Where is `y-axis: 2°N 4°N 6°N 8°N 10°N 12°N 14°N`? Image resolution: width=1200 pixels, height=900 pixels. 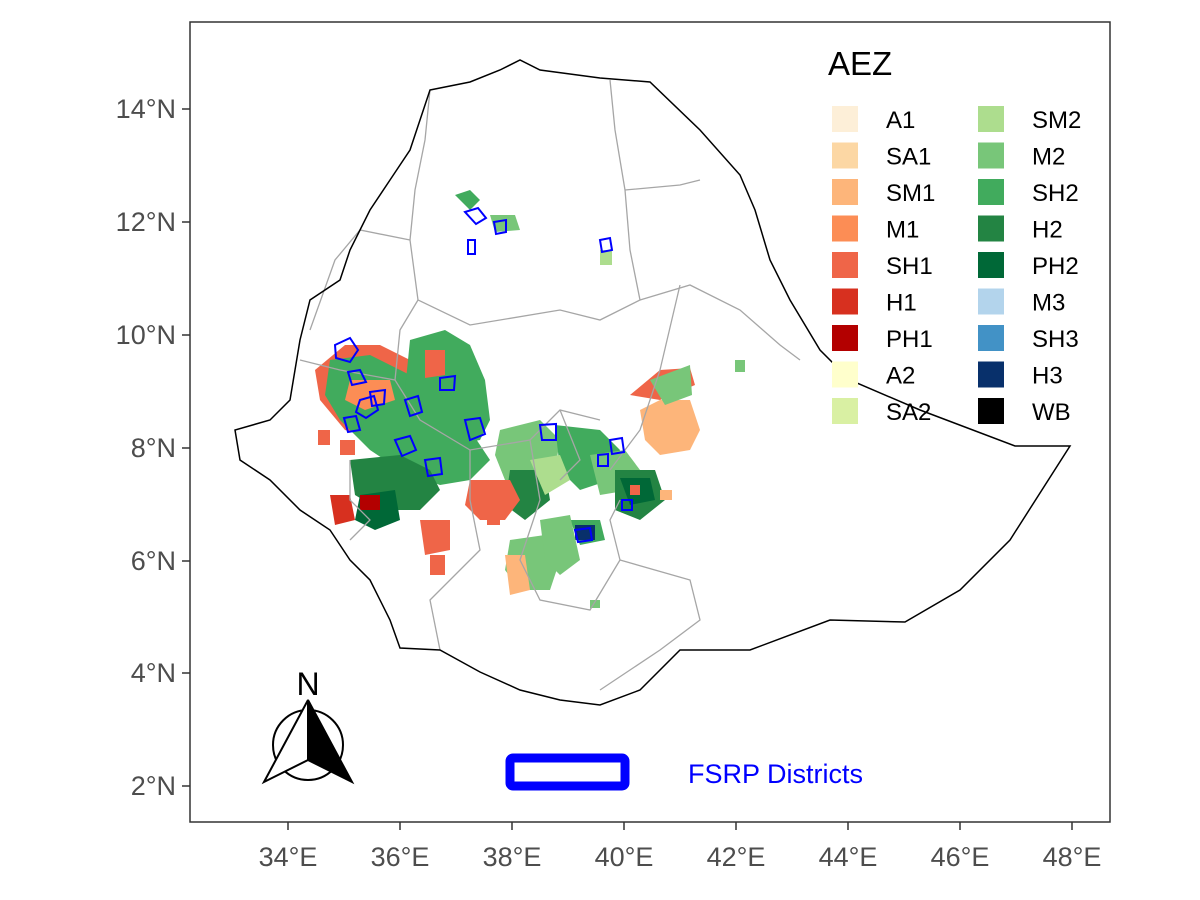
y-axis: 2°N 4°N 6°N 8°N 10°N 12°N 14°N is located at coordinates (153, 447).